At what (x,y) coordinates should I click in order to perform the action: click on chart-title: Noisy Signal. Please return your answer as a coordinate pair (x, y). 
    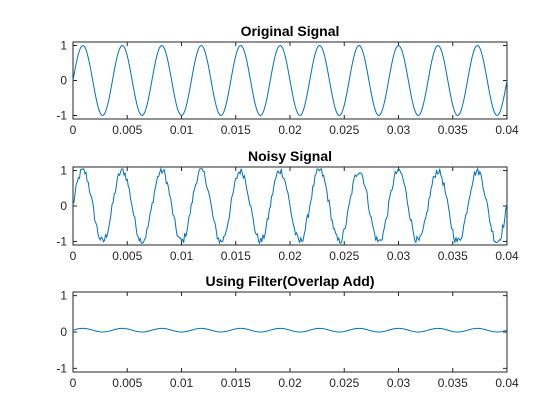
    Looking at the image, I should click on (290, 156).